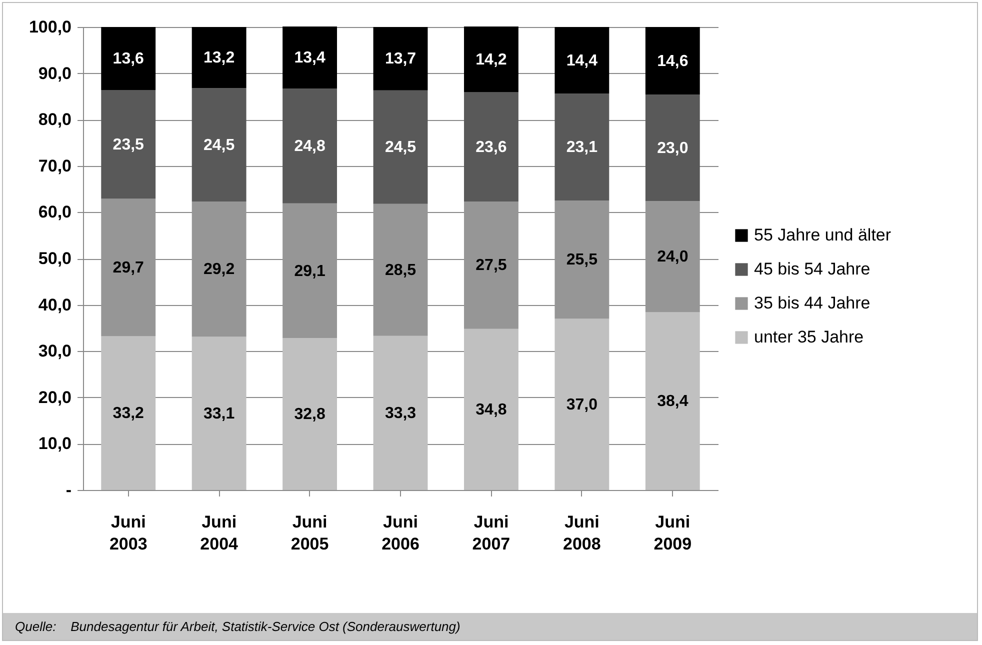 The width and height of the screenshot is (982, 645). I want to click on data-label: 13,2, so click(219, 58).